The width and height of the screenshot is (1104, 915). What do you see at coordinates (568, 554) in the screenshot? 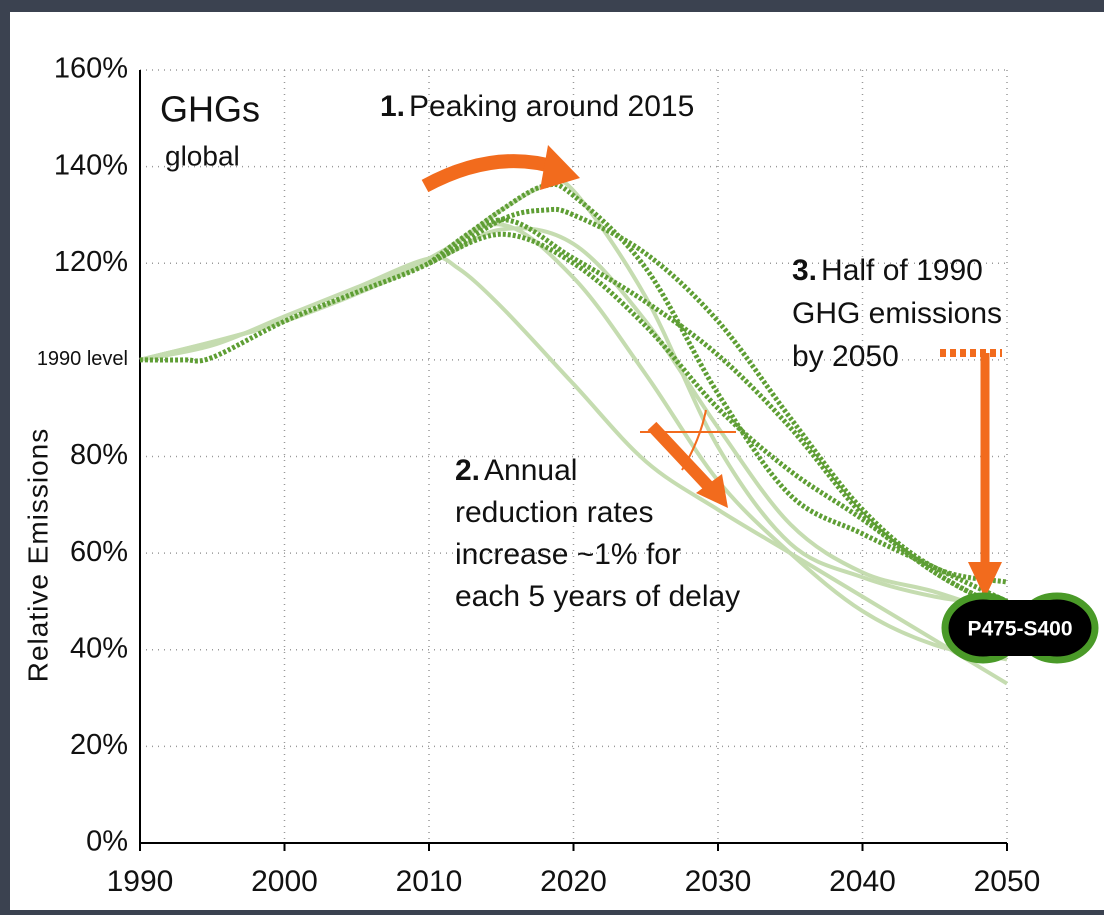
I see `annotation-text: increase ~1% for` at bounding box center [568, 554].